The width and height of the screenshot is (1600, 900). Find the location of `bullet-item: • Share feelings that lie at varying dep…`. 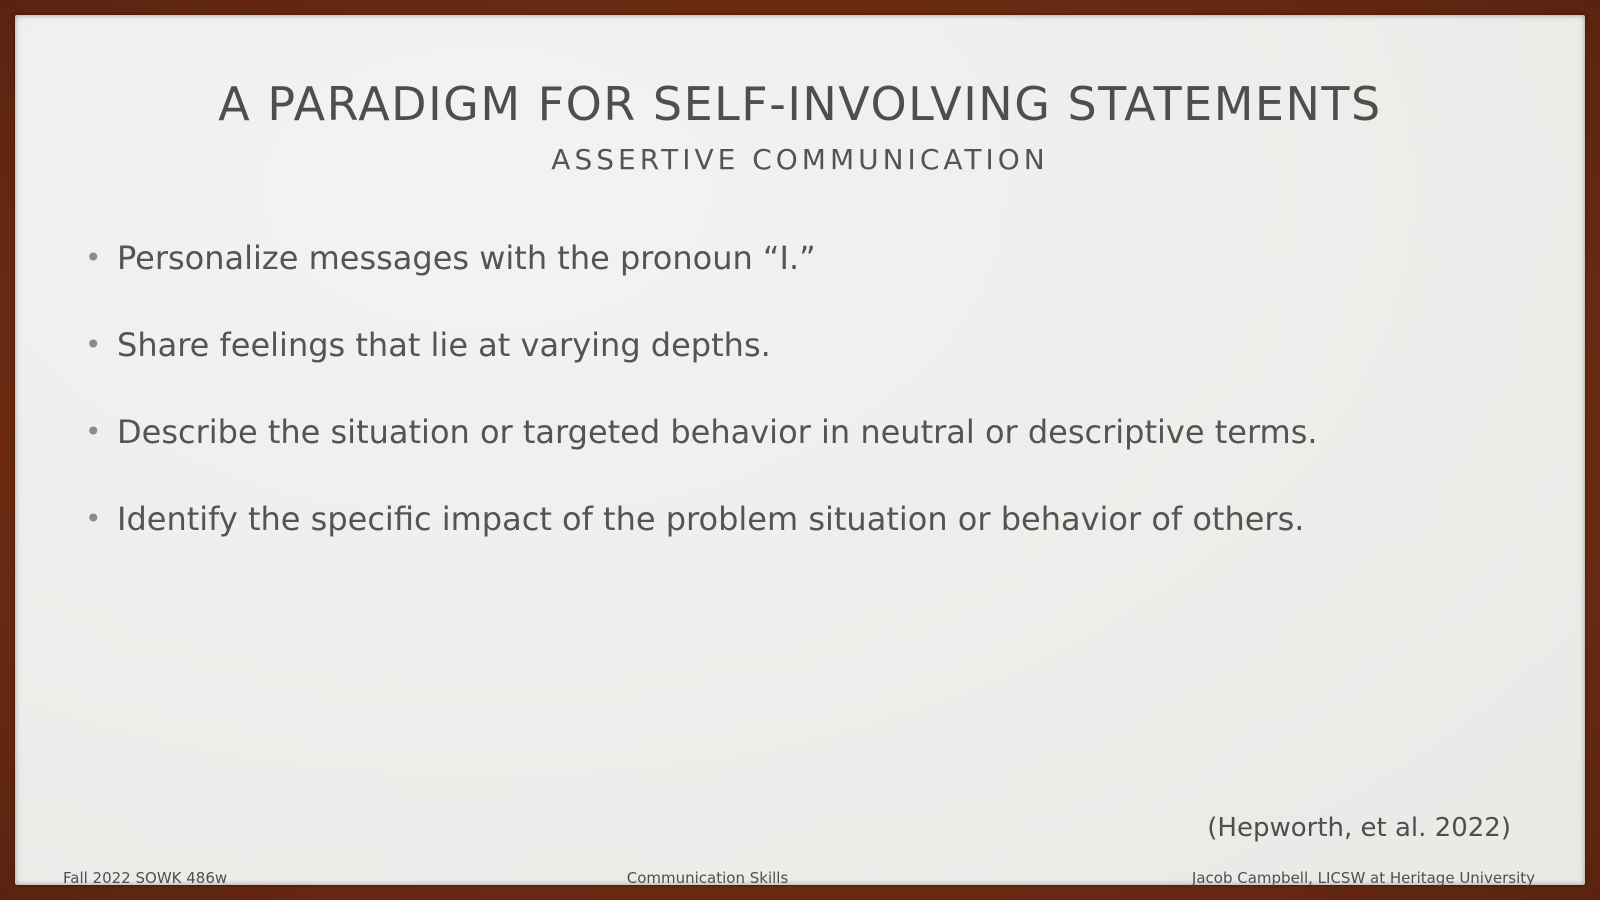

bullet-item: • Share feelings that lie at varying dep… is located at coordinates (795, 367).